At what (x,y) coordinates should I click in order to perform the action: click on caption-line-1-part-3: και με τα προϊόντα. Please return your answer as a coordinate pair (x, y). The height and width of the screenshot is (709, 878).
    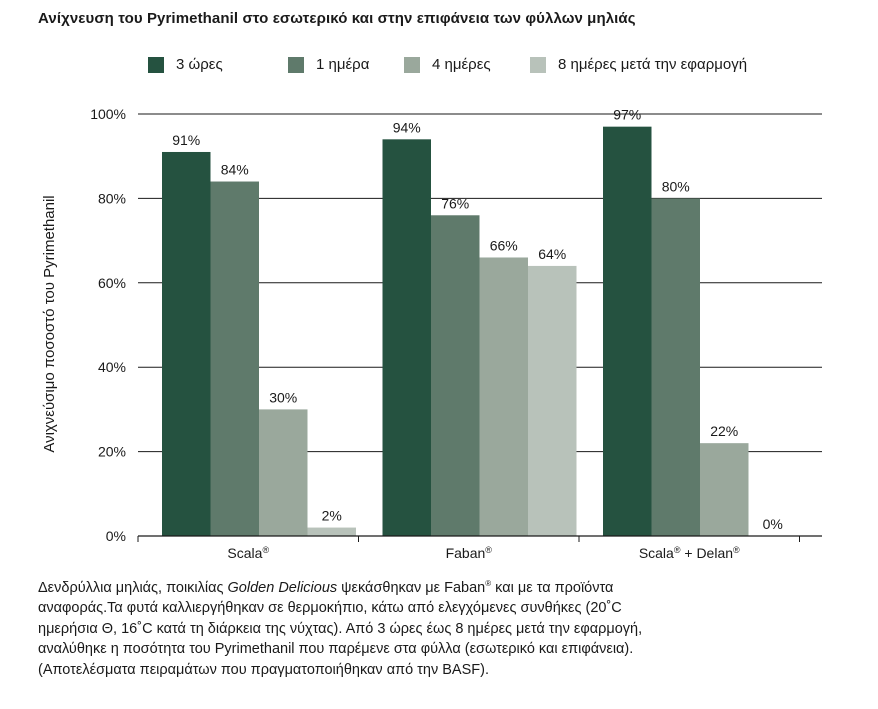
    Looking at the image, I should click on (552, 587).